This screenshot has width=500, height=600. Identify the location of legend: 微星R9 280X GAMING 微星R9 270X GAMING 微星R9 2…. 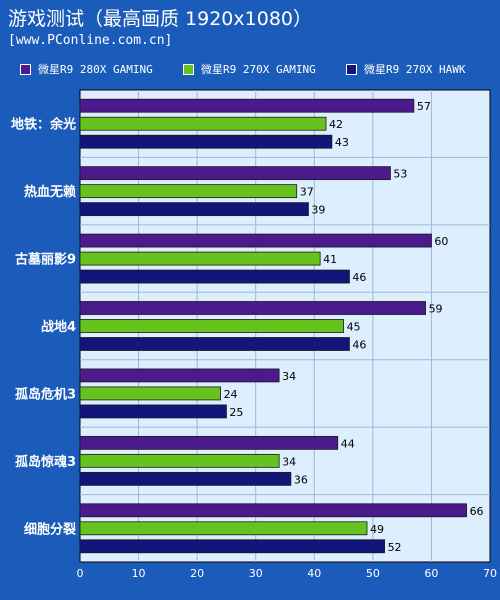
(250, 70).